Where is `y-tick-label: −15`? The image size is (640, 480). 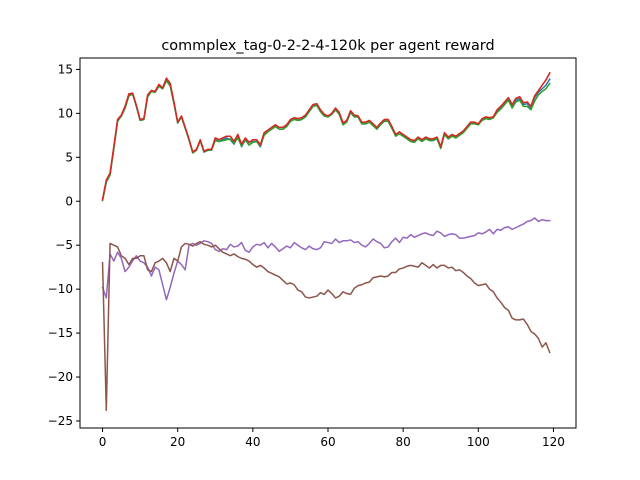
y-tick-label: −15 is located at coordinates (60, 333).